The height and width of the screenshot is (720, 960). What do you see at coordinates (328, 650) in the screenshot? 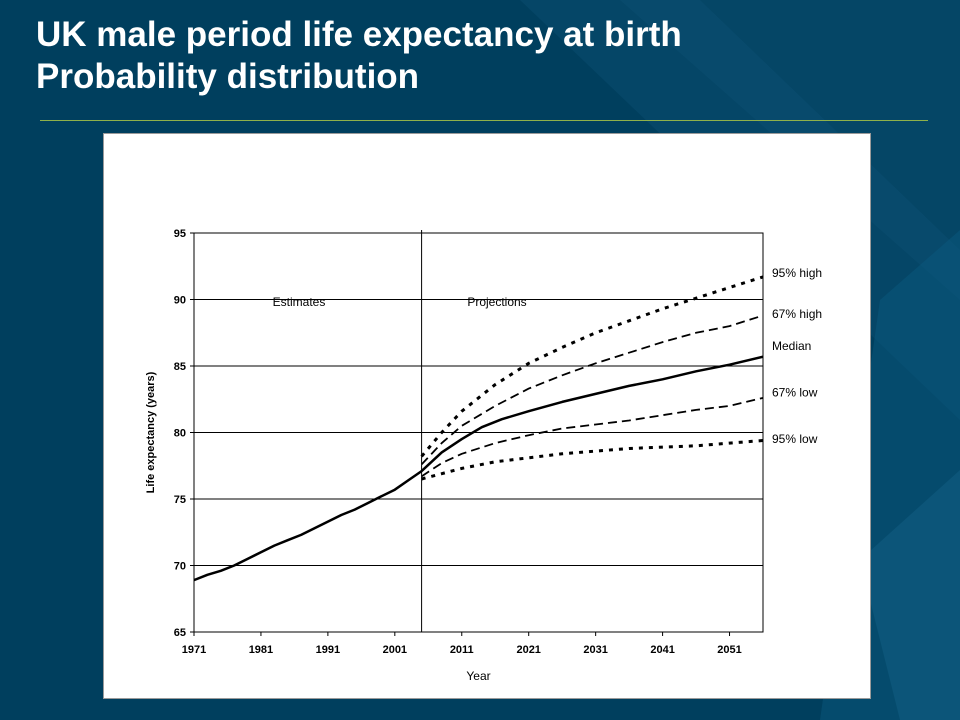
I see `x-tick-label: 1991` at bounding box center [328, 650].